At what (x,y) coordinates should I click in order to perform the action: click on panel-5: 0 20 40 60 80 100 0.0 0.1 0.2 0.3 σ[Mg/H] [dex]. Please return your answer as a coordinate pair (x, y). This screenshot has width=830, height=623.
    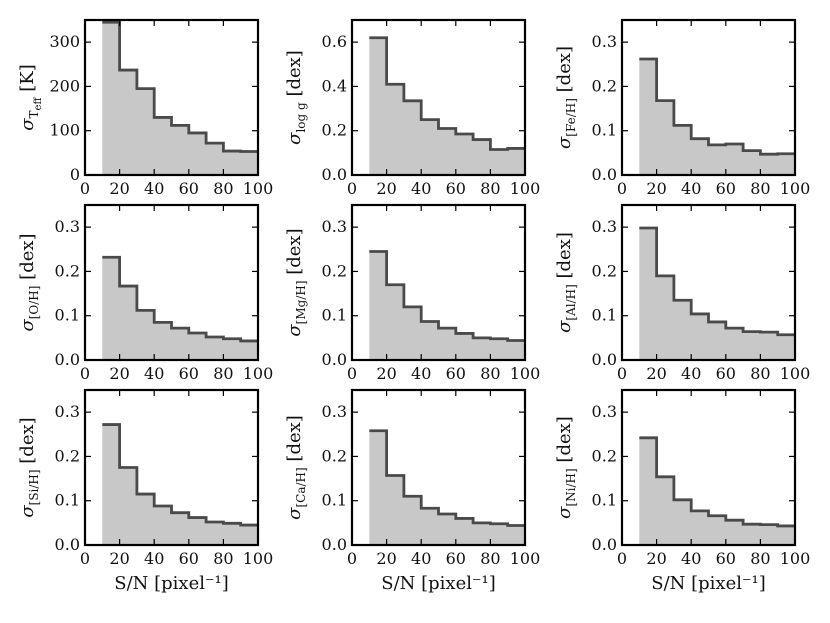
    Looking at the image, I should click on (412, 293).